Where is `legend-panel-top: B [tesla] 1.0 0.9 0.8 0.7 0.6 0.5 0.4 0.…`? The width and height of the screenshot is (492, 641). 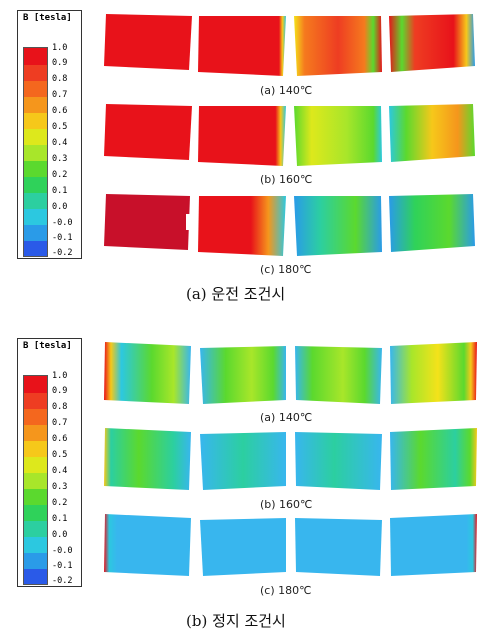
legend-panel-top: B [tesla] 1.0 0.9 0.8 0.7 0.6 0.5 0.4 0.… is located at coordinates (49, 134).